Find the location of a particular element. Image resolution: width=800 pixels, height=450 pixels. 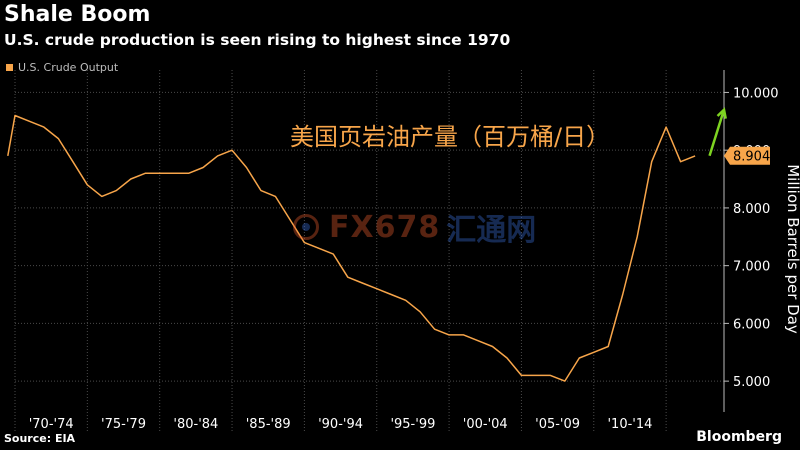

legend-label: U.S. Crude Output is located at coordinates (68, 67).